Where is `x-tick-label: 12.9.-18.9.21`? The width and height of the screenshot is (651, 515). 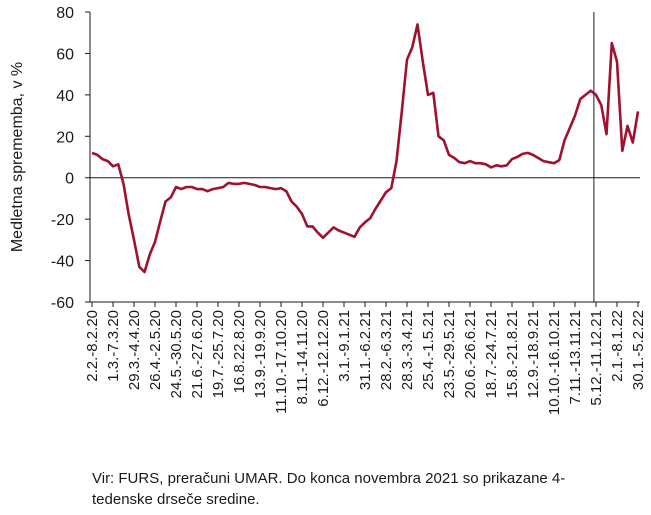 x-tick-label: 12.9.-18.9.21 is located at coordinates (533, 354).